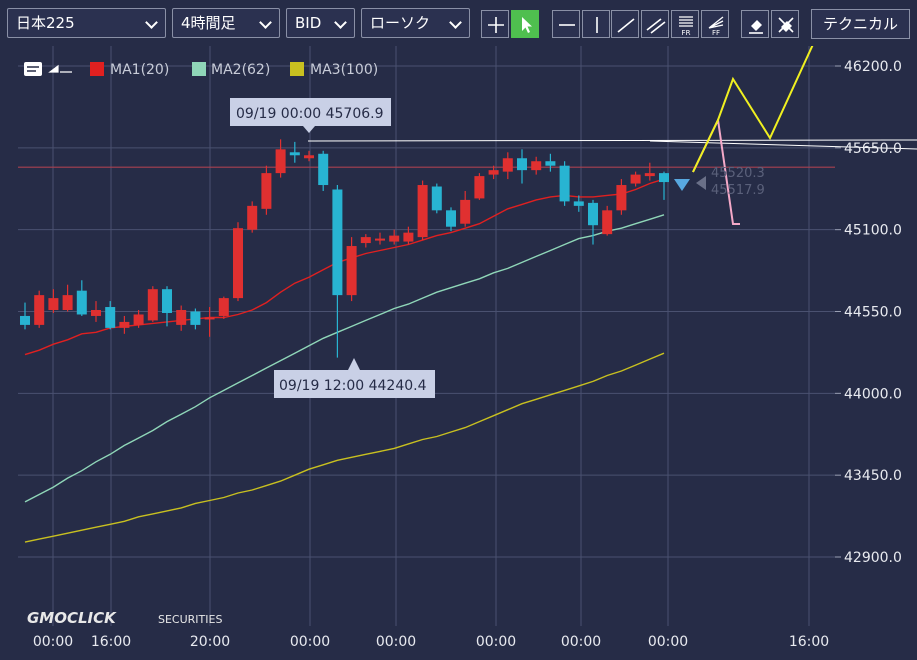 This screenshot has width=917, height=660. I want to click on chart-style-select: ローソク, so click(415, 23).